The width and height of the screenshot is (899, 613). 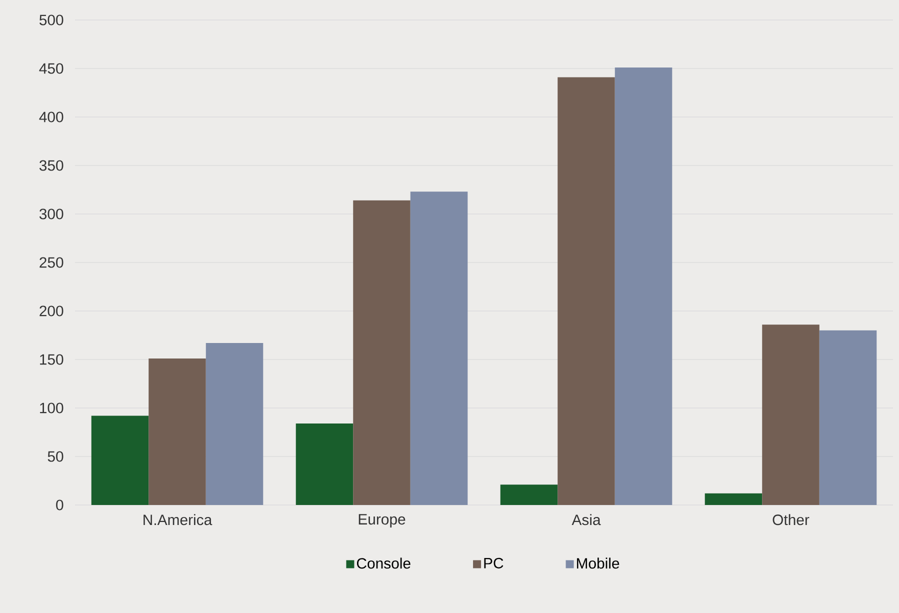 What do you see at coordinates (598, 563) in the screenshot?
I see `legend-label: Mobile` at bounding box center [598, 563].